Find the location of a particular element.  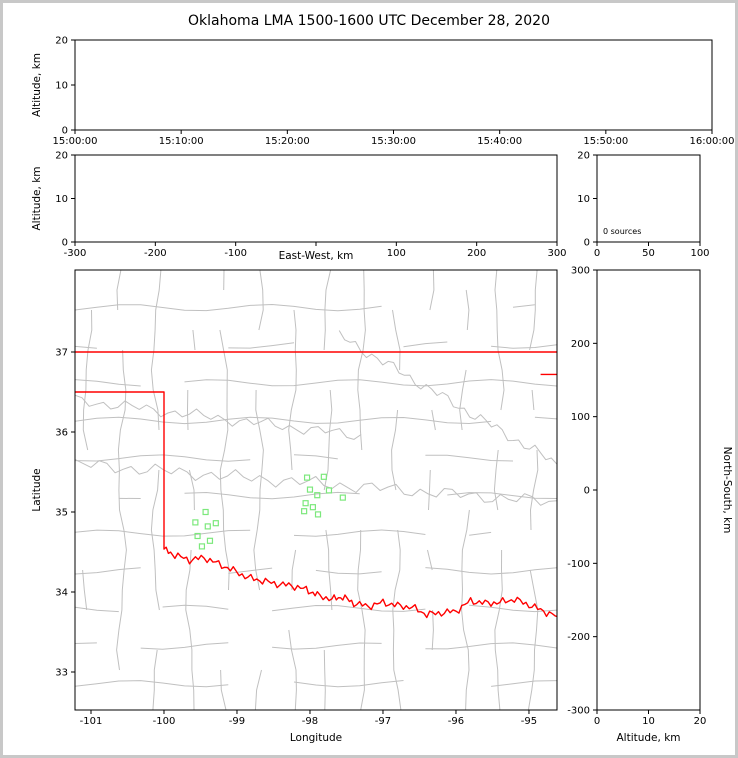

state-border-red-river is located at coordinates (360, 582).